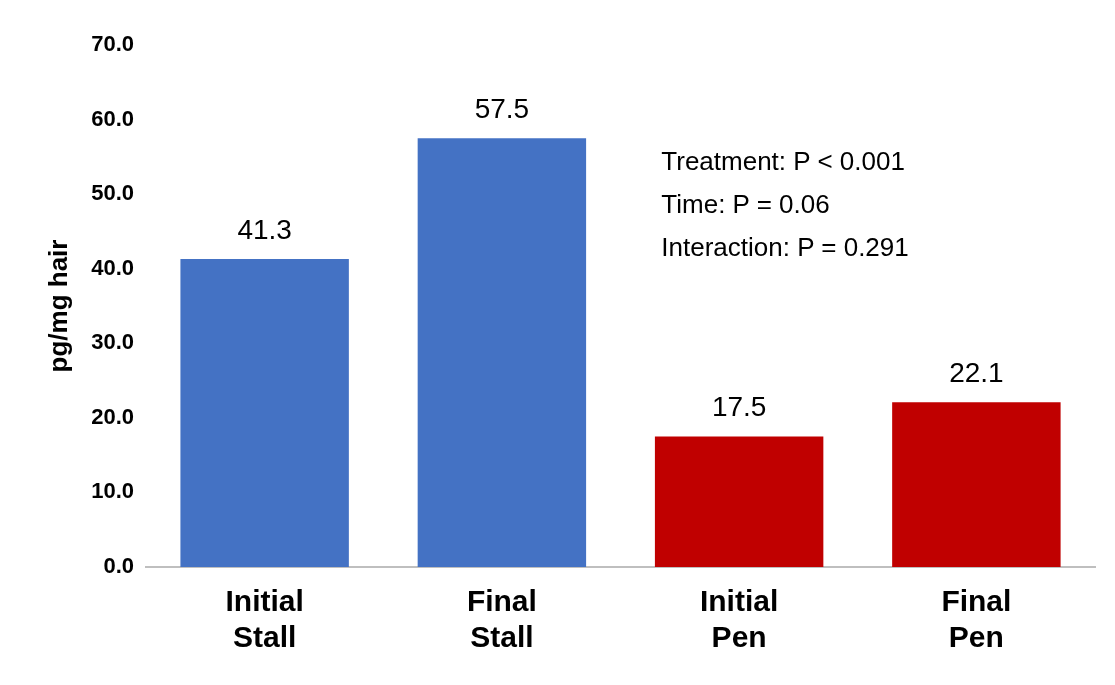 This screenshot has height=685, width=1115. What do you see at coordinates (976, 372) in the screenshot?
I see `data-label: 22.1` at bounding box center [976, 372].